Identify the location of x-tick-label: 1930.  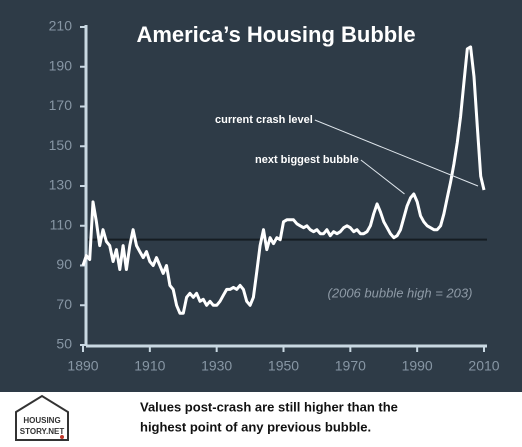
(216, 366).